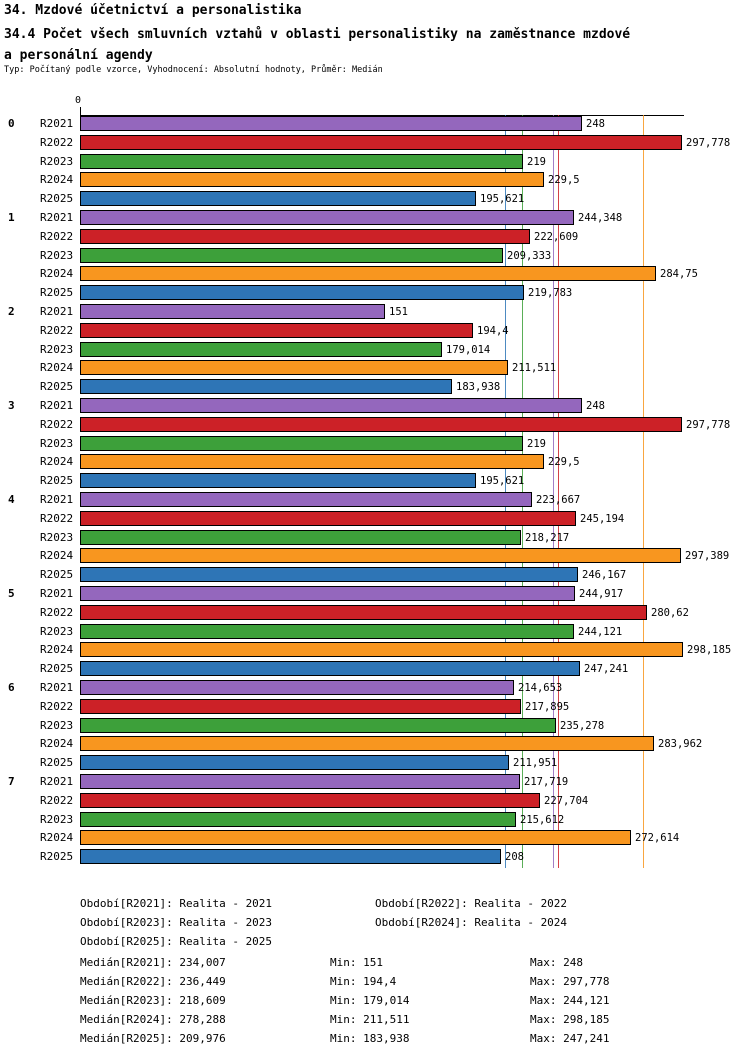 Image resolution: width=750 pixels, height=1062 pixels. I want to click on chart-row: 7 R2021 217,719, so click(375, 783).